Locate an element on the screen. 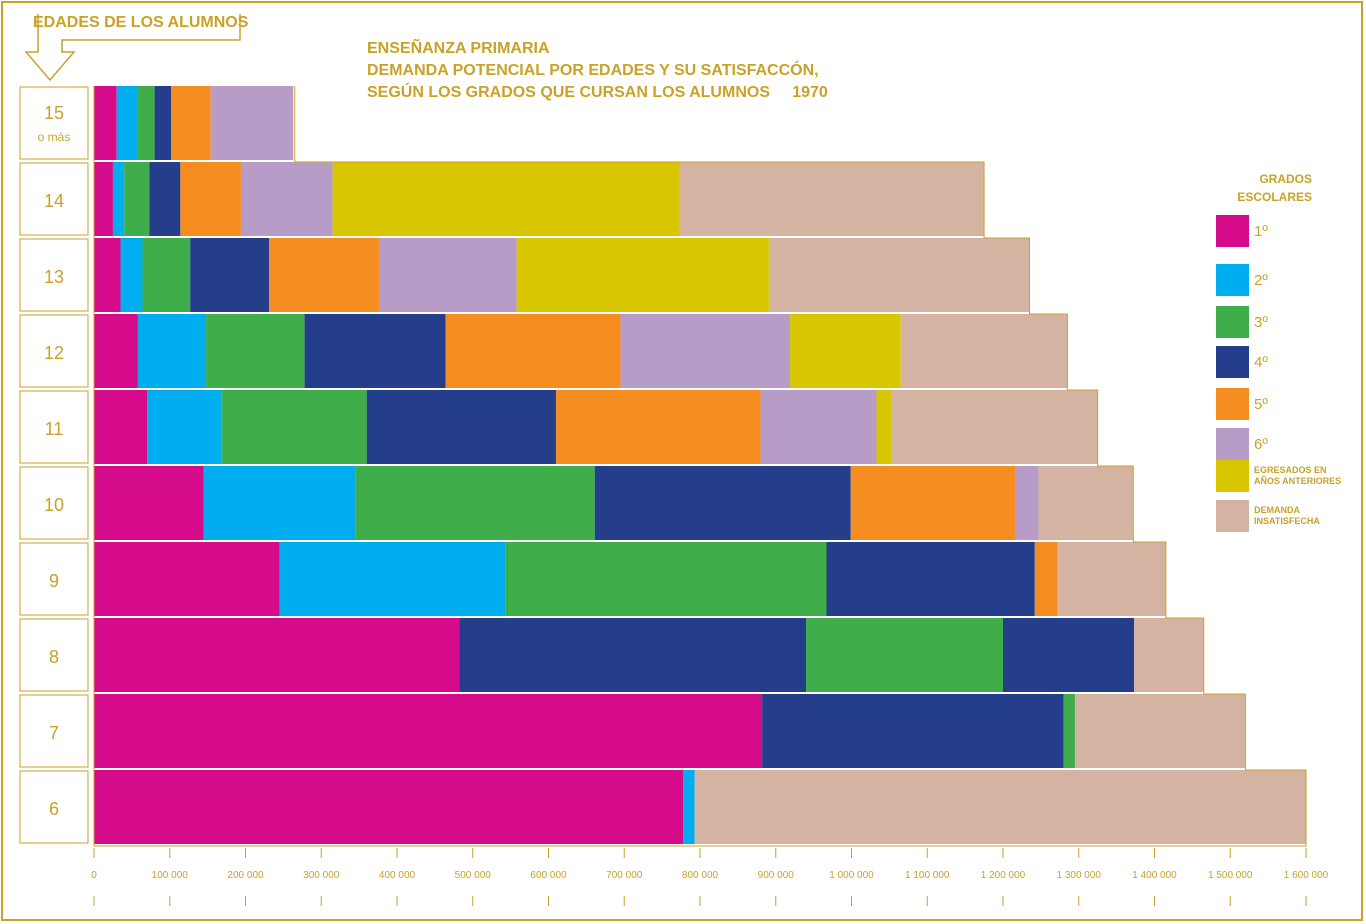 This screenshot has width=1366, height=924. x-tick-label: 1 200 000 is located at coordinates (1003, 875).